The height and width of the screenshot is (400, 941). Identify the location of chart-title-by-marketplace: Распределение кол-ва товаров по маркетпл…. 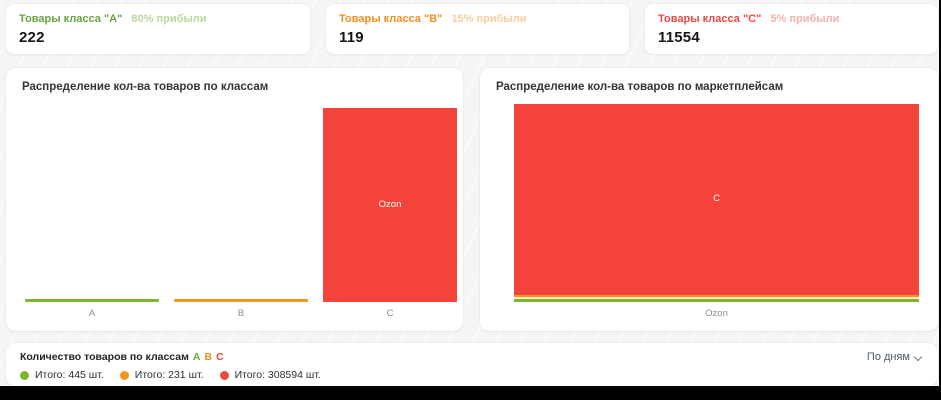
(640, 87).